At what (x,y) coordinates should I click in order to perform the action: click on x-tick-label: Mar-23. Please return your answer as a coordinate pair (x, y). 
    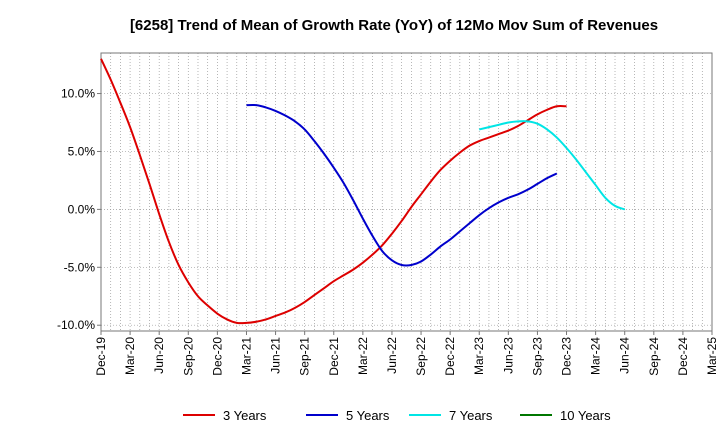
    Looking at the image, I should click on (479, 356).